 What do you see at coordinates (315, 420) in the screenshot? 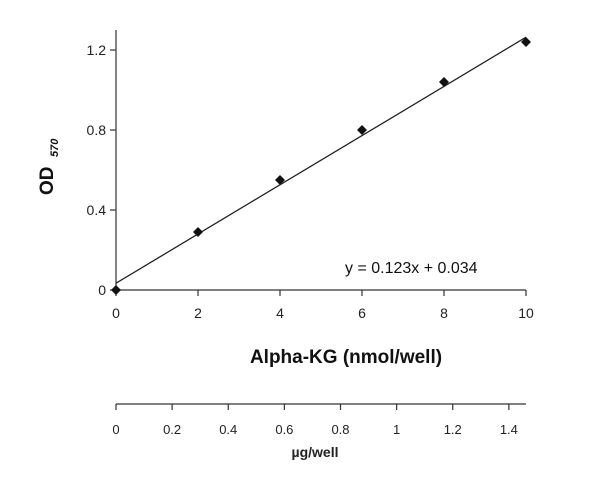
I see `secondary-ticks: 0 0.2 0.4 0.6 0.8 1 1.2 1.4` at bounding box center [315, 420].